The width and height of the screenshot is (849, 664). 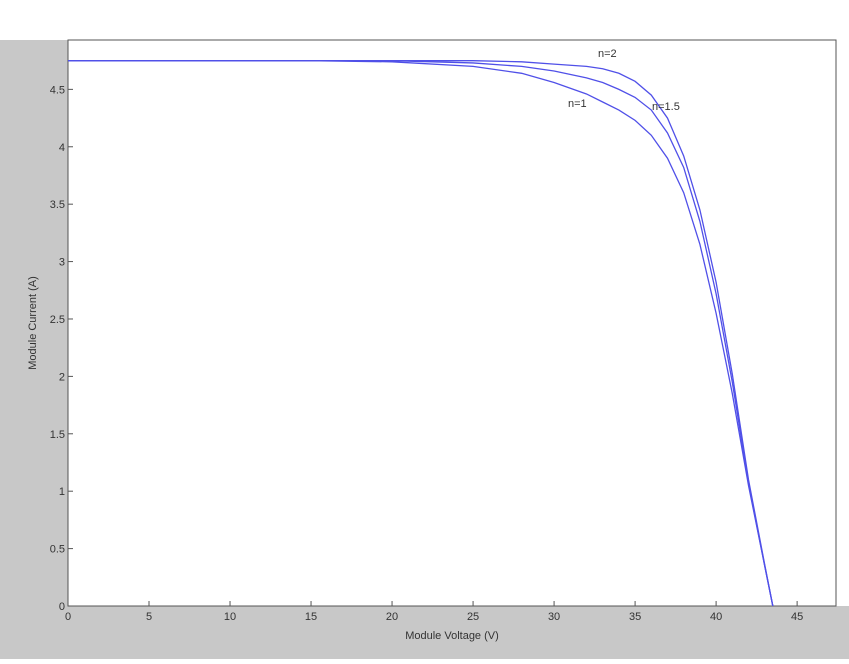 What do you see at coordinates (57, 550) in the screenshot?
I see `y-tick-label: 0.5` at bounding box center [57, 550].